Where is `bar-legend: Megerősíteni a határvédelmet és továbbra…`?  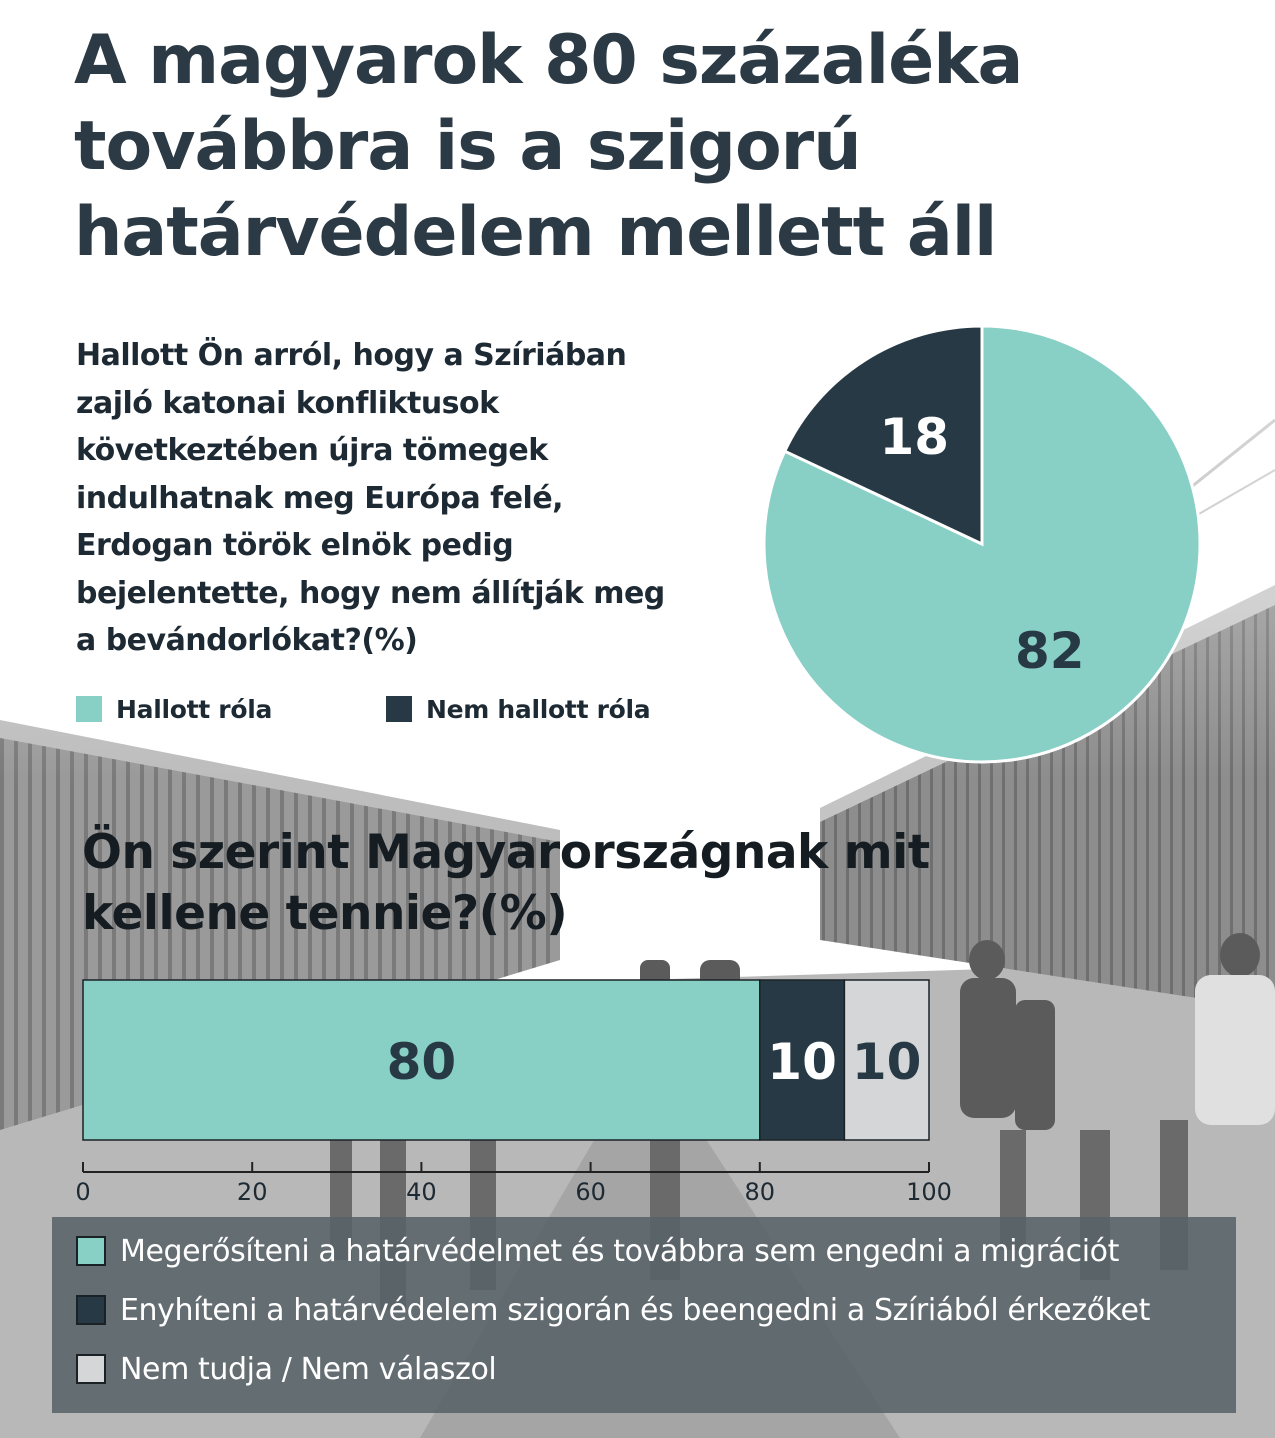
bar-legend: Megerősíteni a határvédelmet és továbbra… is located at coordinates (644, 1315).